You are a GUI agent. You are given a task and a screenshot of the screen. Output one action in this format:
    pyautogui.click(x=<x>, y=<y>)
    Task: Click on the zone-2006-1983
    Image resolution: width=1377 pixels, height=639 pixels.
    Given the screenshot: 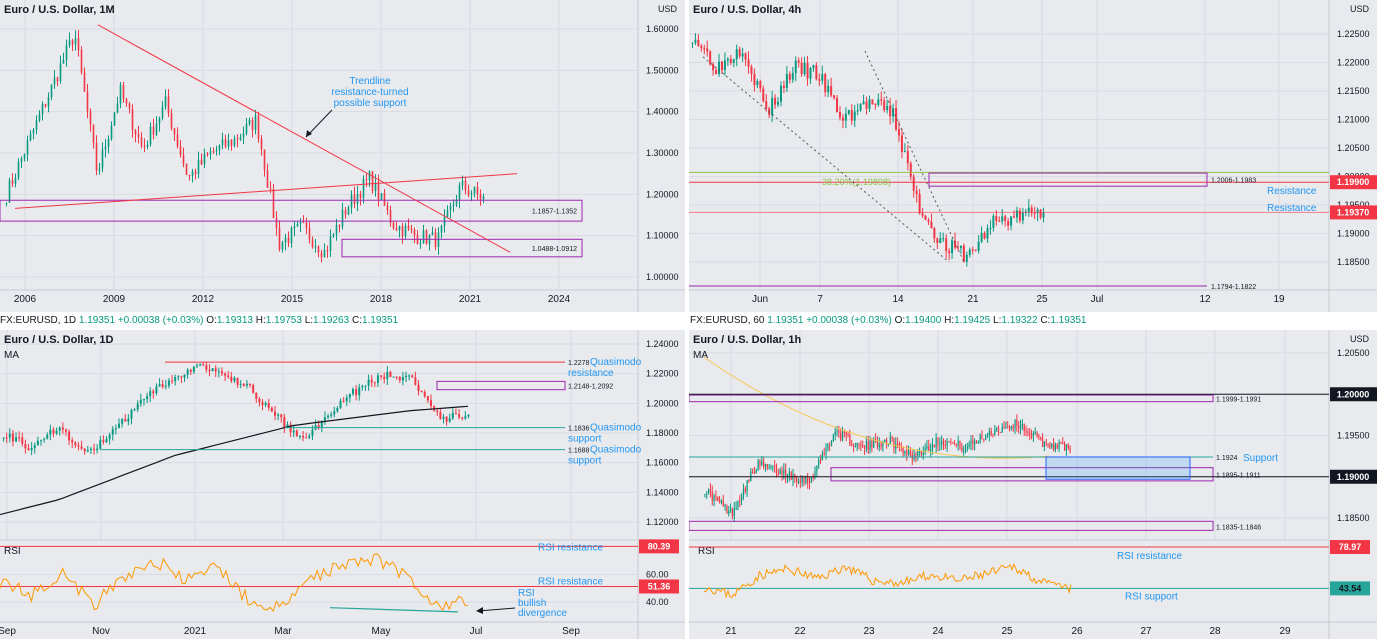 What is the action you would take?
    pyautogui.click(x=1068, y=179)
    